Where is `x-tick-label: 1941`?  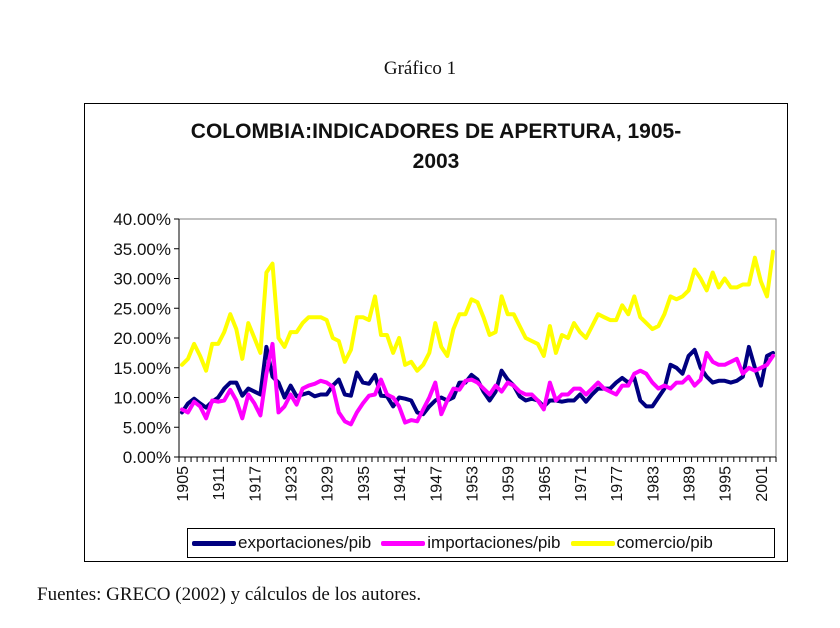
x-tick-label: 1941 is located at coordinates (400, 484).